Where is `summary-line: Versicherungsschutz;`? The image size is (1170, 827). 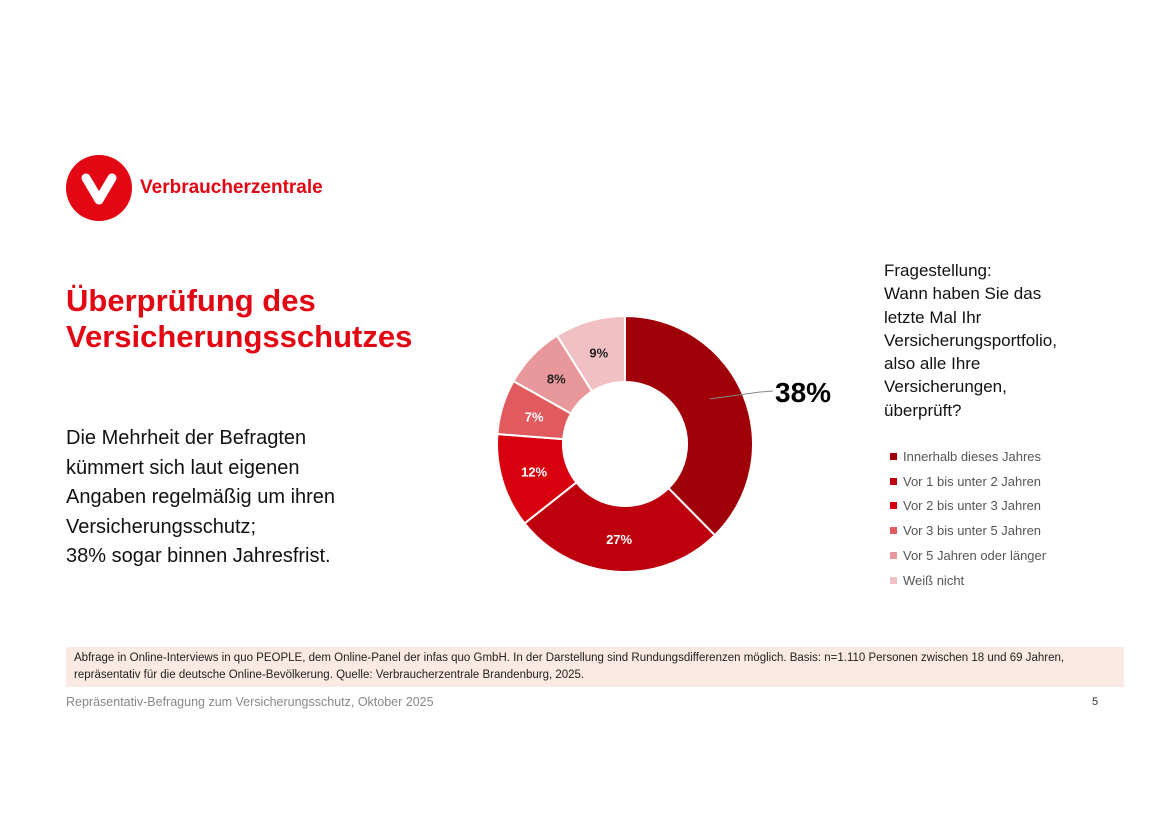 summary-line: Versicherungsschutz; is located at coordinates (161, 526).